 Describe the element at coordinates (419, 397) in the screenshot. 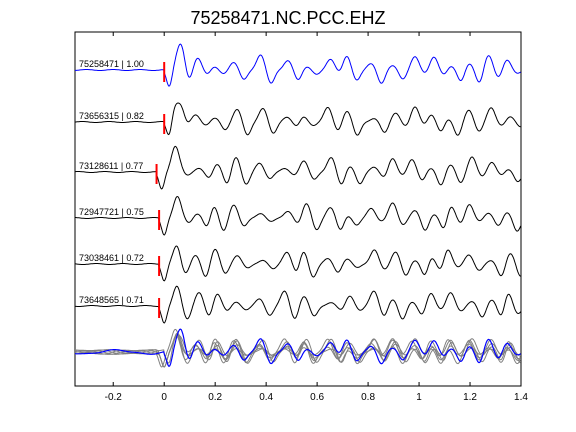

I see `x-tick-label-6: 1` at that location.